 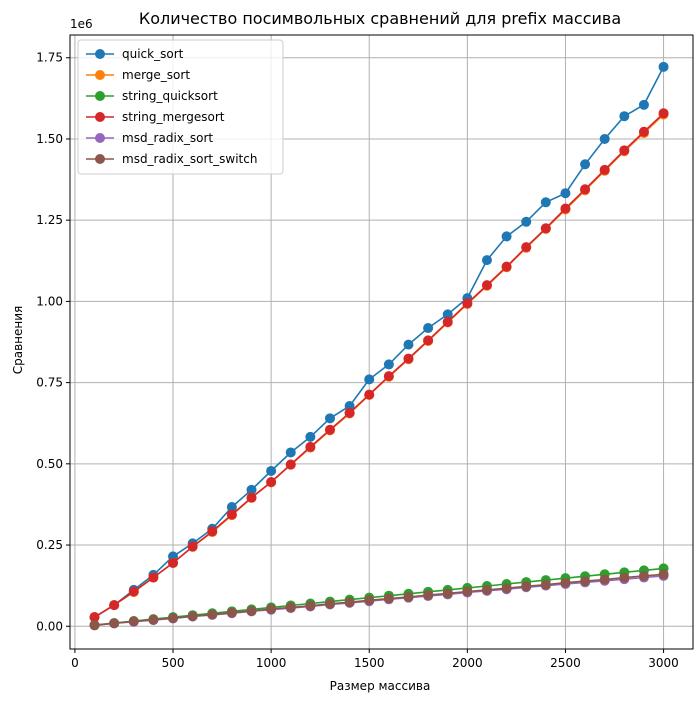 I want to click on legend-label: quick_sort, so click(x=153, y=54).